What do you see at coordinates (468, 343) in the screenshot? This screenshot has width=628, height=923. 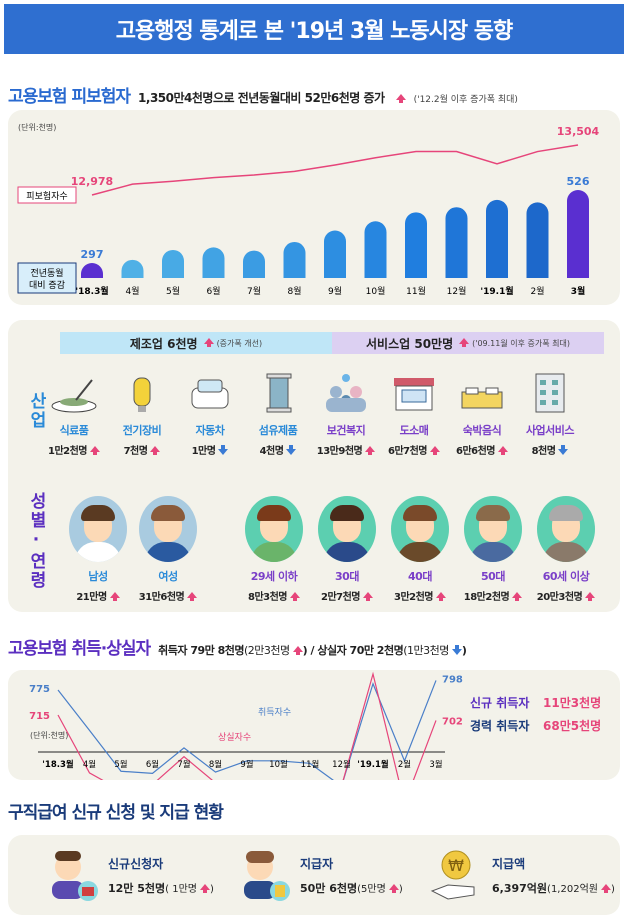 I see `service-band: 서비스업 50만명 ('09.11월 이후 증가폭 최대)` at bounding box center [468, 343].